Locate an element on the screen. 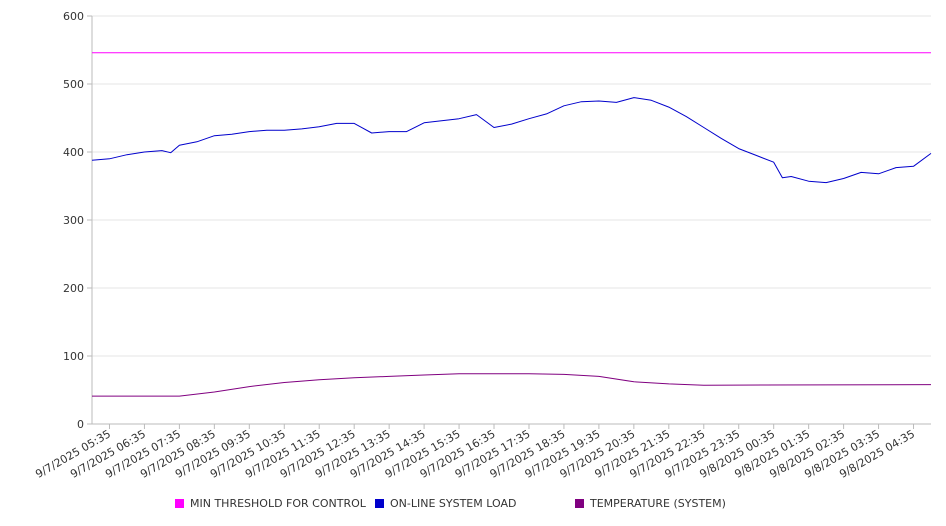 The height and width of the screenshot is (526, 946). legend-swatch-system-load is located at coordinates (379, 503).